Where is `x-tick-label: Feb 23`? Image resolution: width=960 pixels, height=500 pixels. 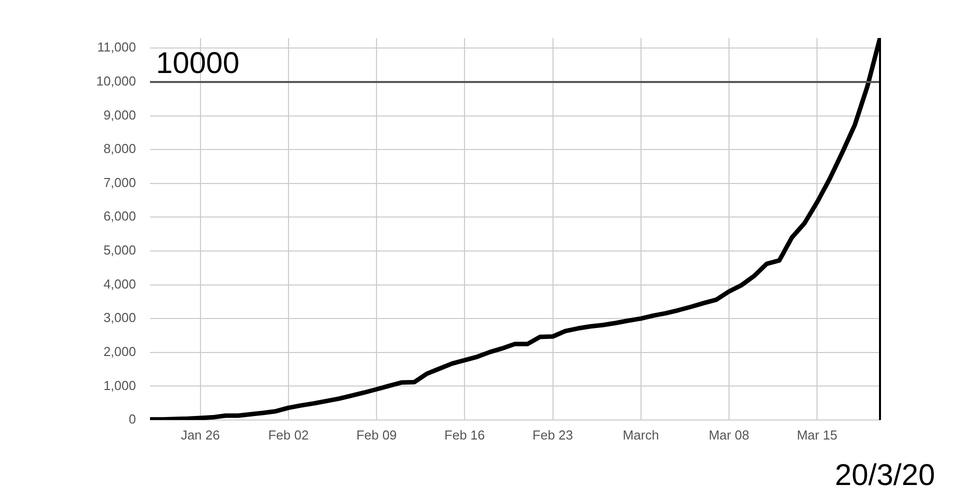 x-tick-label: Feb 23 is located at coordinates (552, 434).